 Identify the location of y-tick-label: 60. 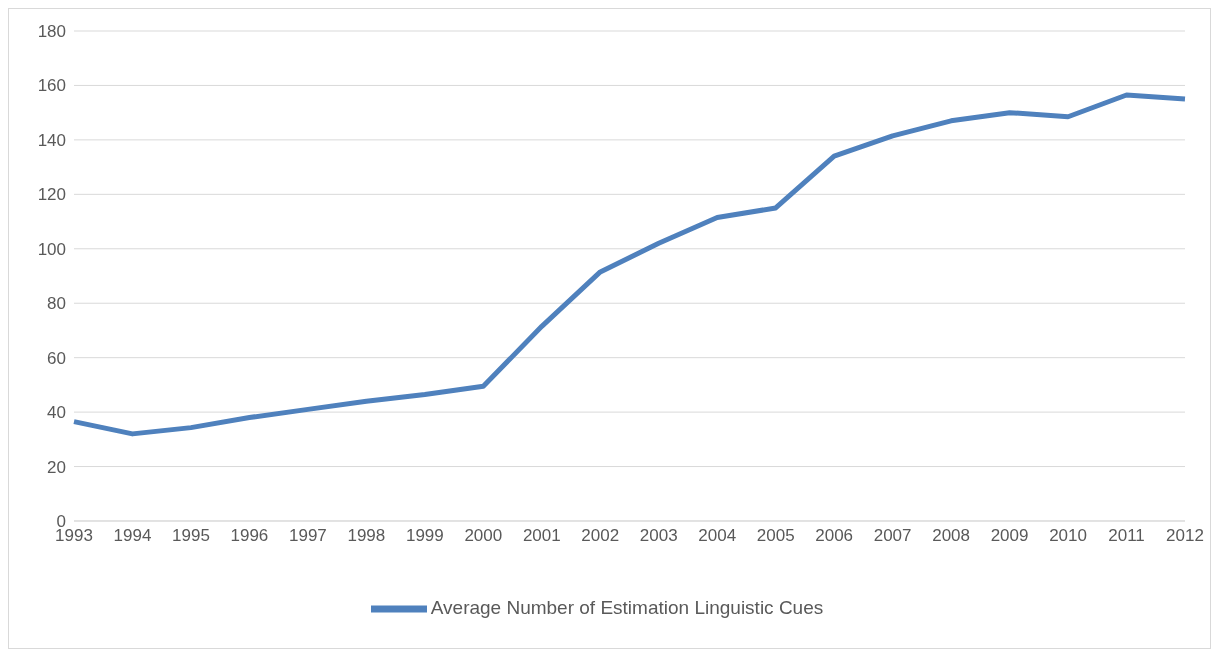
(56, 358).